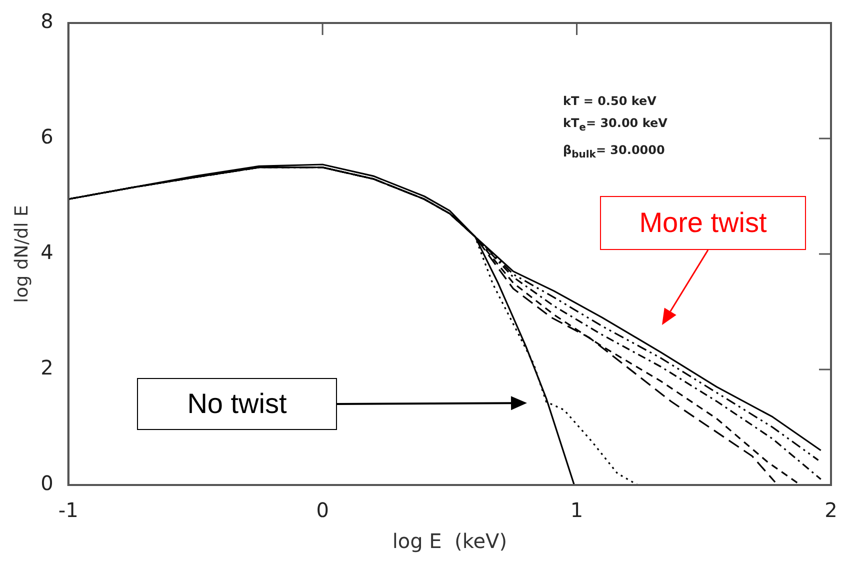 The image size is (851, 567). Describe the element at coordinates (831, 510) in the screenshot. I see `x-tick-label: 2` at that location.